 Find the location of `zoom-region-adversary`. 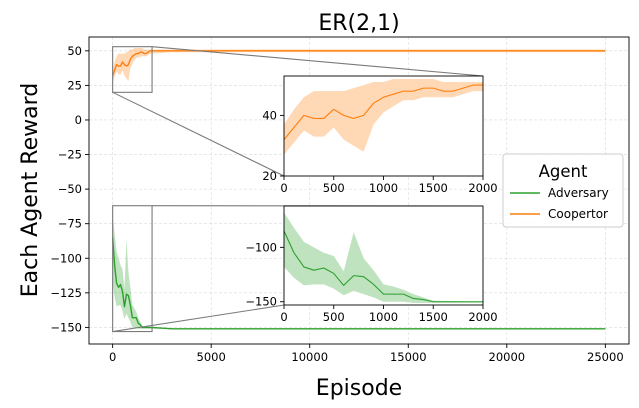

zoom-region-adversary is located at coordinates (132, 269).